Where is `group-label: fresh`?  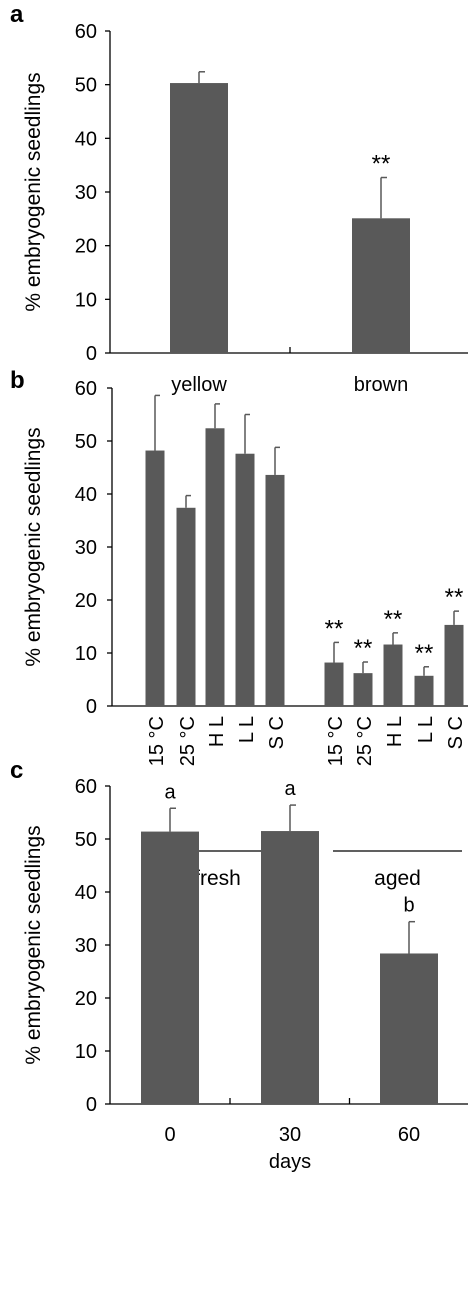 group-label: fresh is located at coordinates (217, 878).